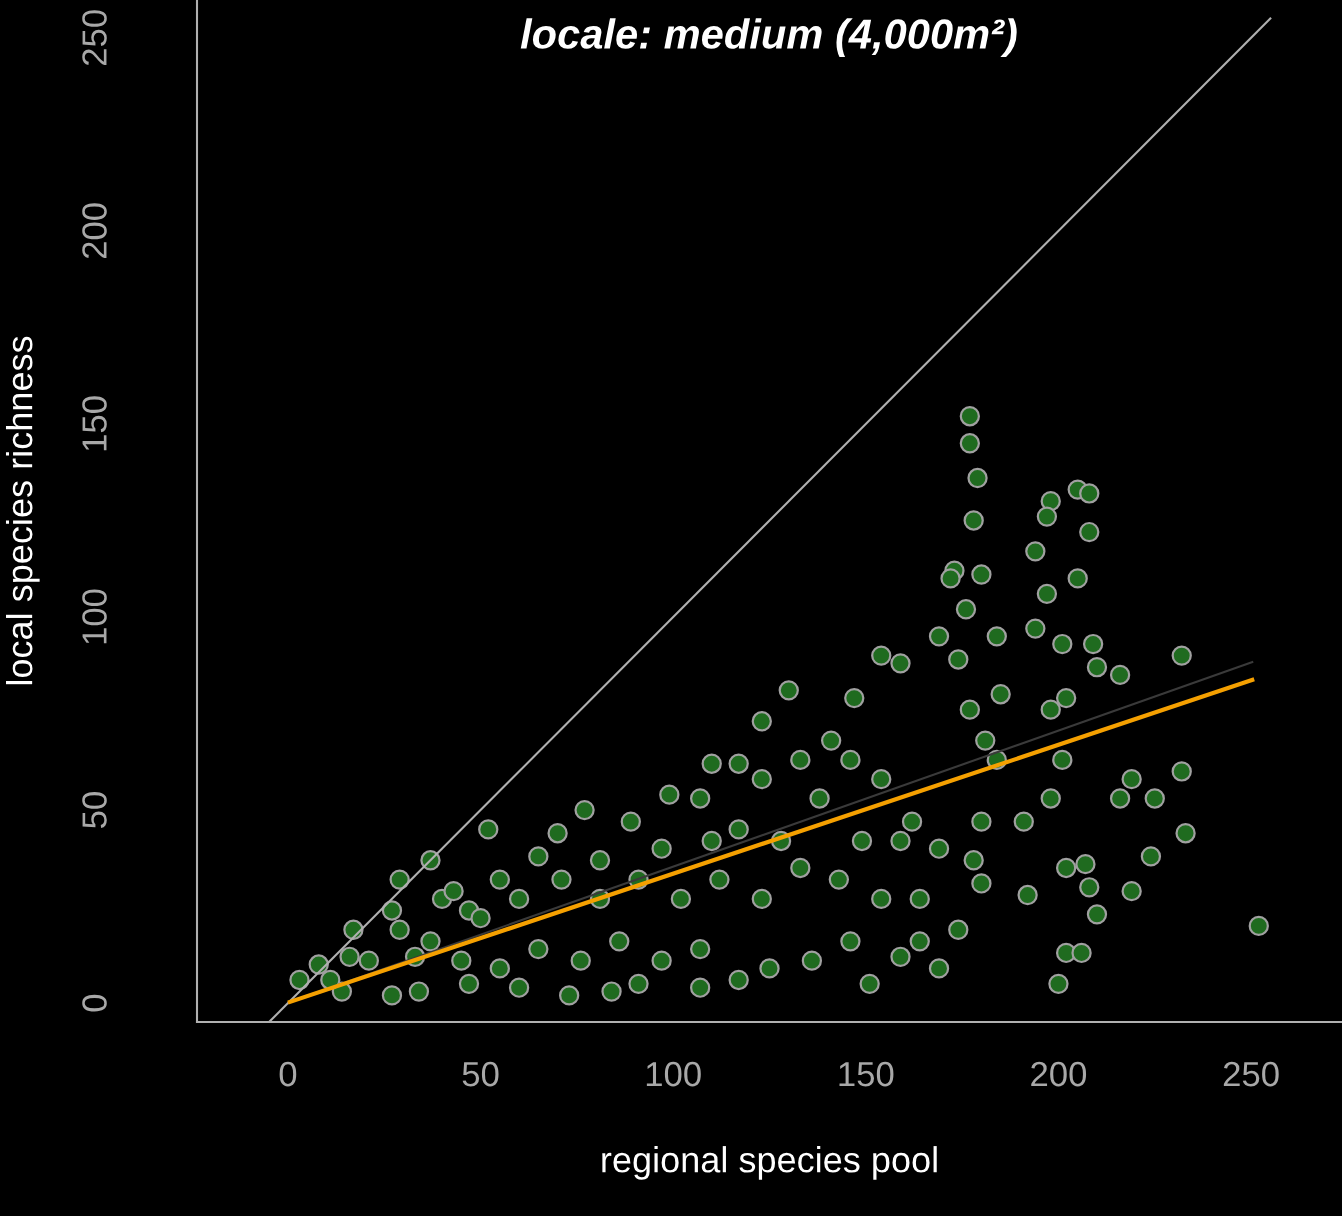 The height and width of the screenshot is (1216, 1342). What do you see at coordinates (94, 616) in the screenshot?
I see `y-tick-label: 100` at bounding box center [94, 616].